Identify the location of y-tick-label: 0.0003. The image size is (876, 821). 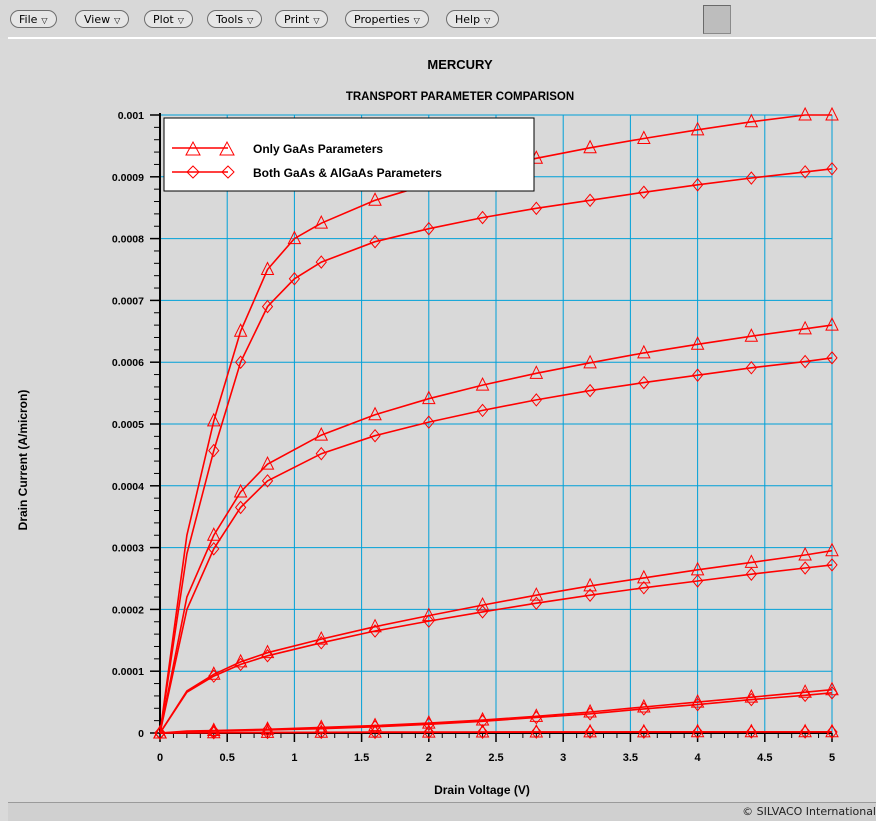
(128, 549).